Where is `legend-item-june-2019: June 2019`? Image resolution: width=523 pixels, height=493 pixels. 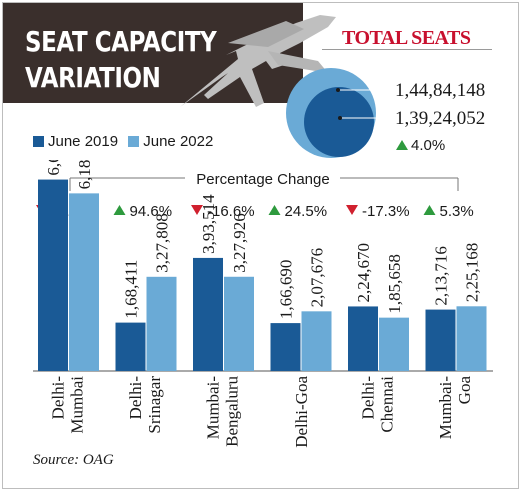
legend-item-june-2019: June 2019 is located at coordinates (75, 141).